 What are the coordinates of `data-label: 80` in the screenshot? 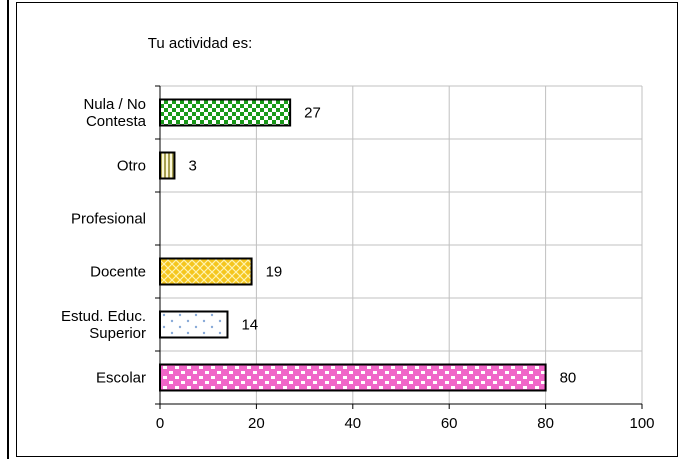 It's located at (568, 378).